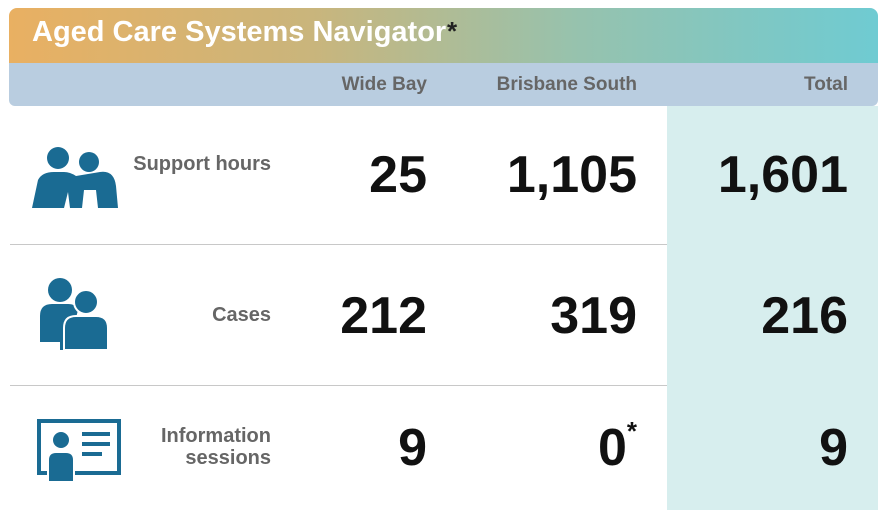 The height and width of the screenshot is (510, 881). I want to click on title: Aged Care Systems Navigator, so click(239, 32).